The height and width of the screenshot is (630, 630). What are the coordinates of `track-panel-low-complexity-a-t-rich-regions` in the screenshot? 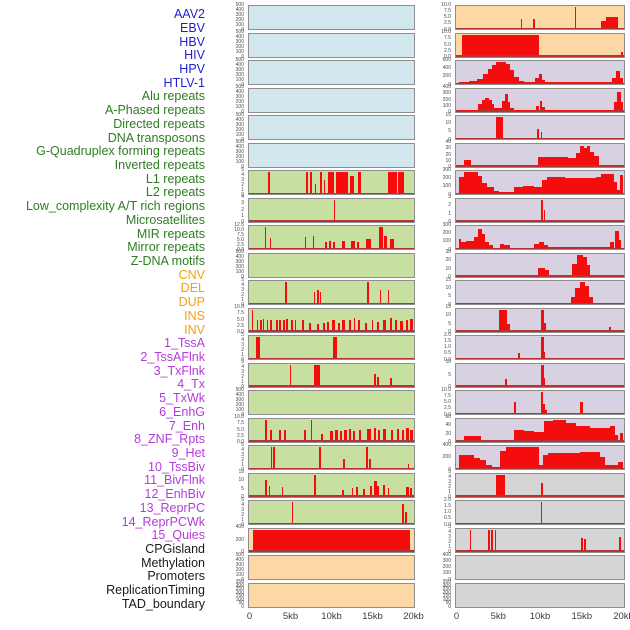 It's located at (331, 402).